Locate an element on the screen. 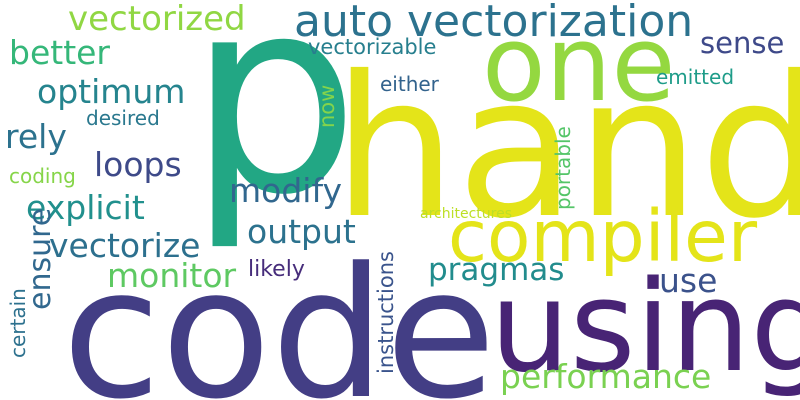 This screenshot has height=400, width=800. word-vectorized: vectorized is located at coordinates (157, 19).